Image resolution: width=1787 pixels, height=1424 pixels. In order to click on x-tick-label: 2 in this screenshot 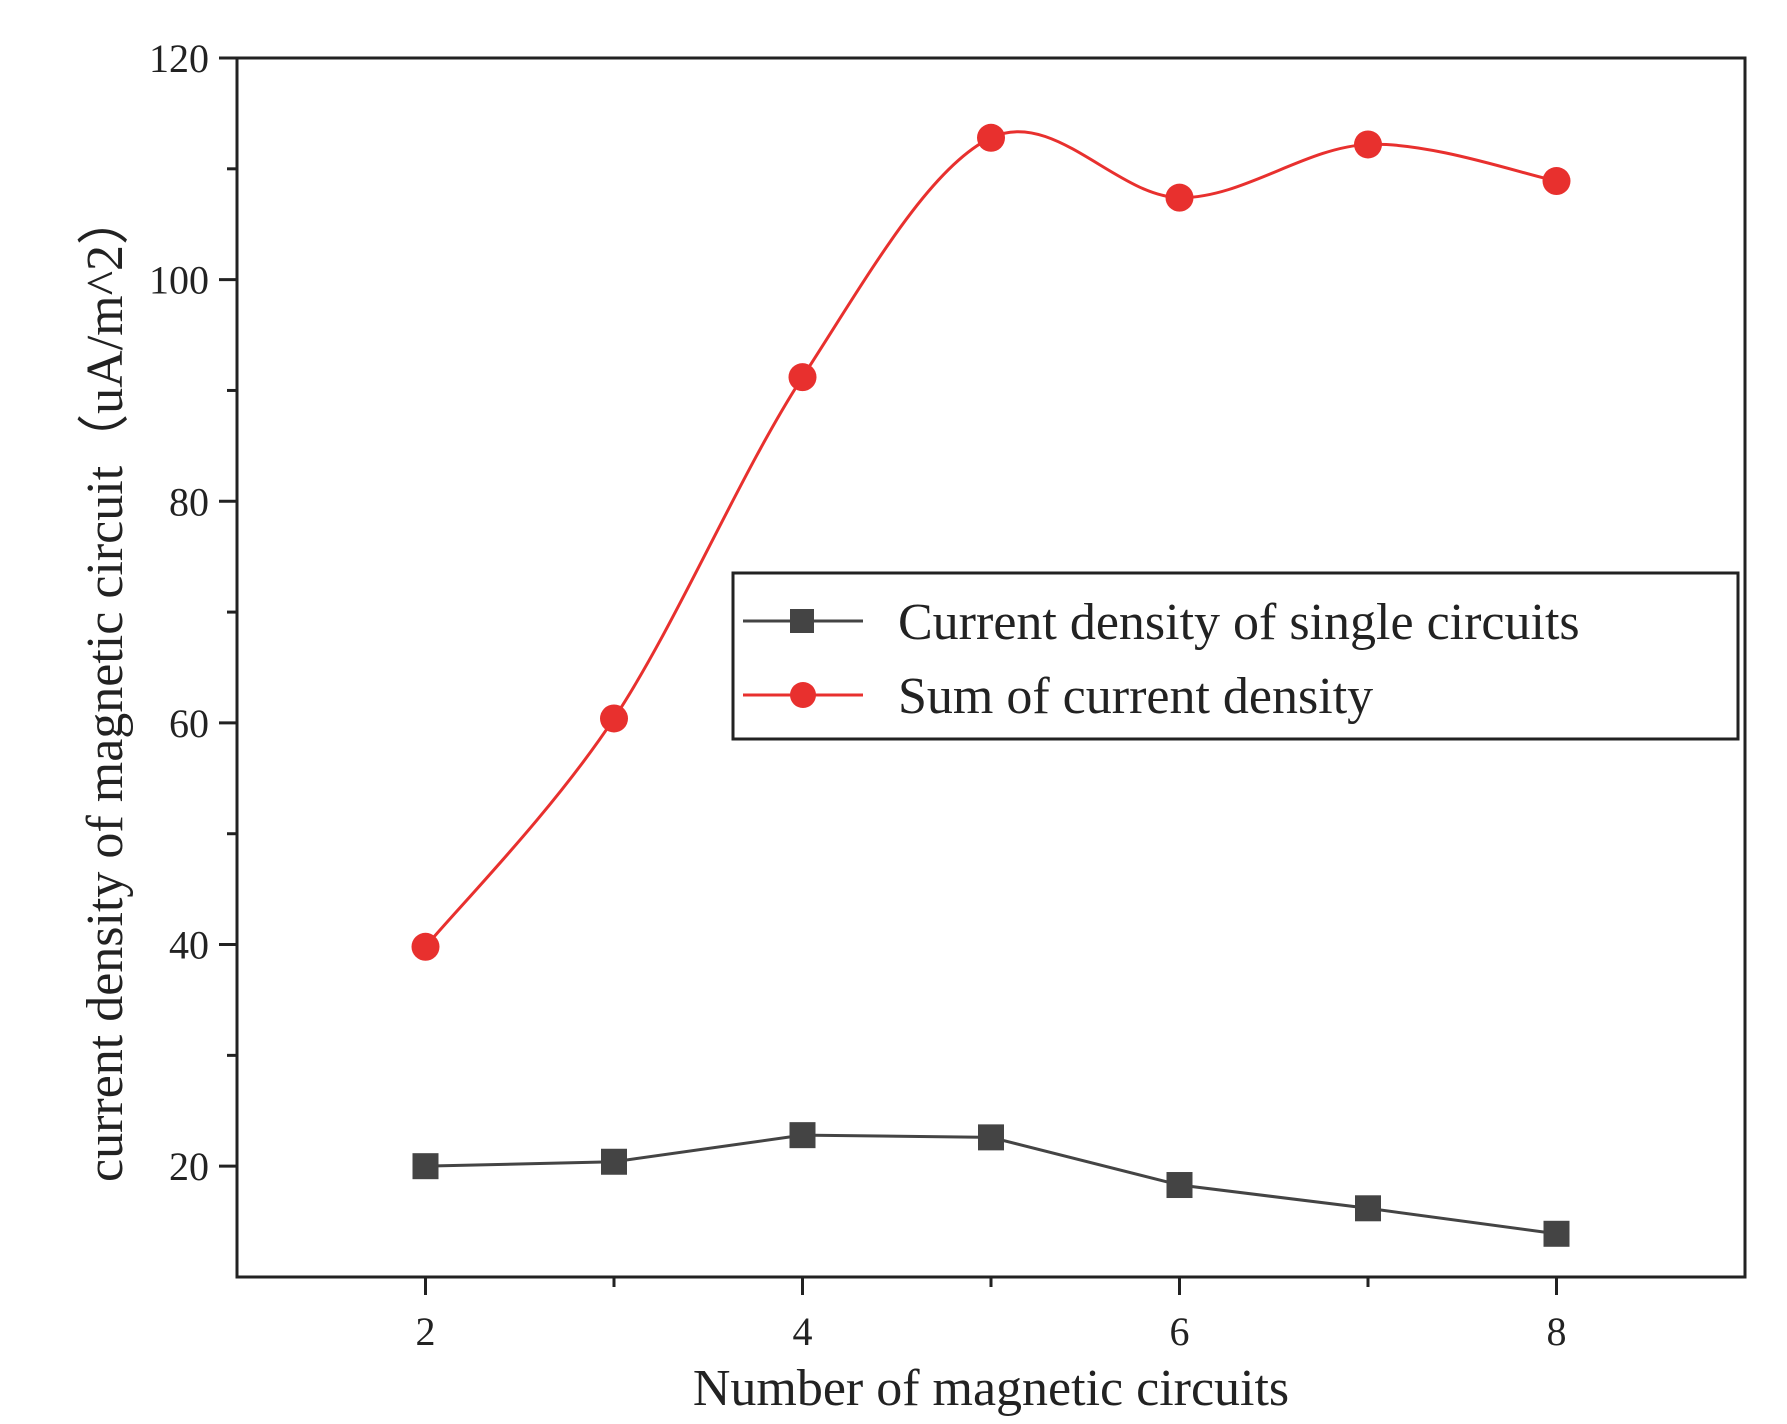, I will do `click(426, 1331)`.